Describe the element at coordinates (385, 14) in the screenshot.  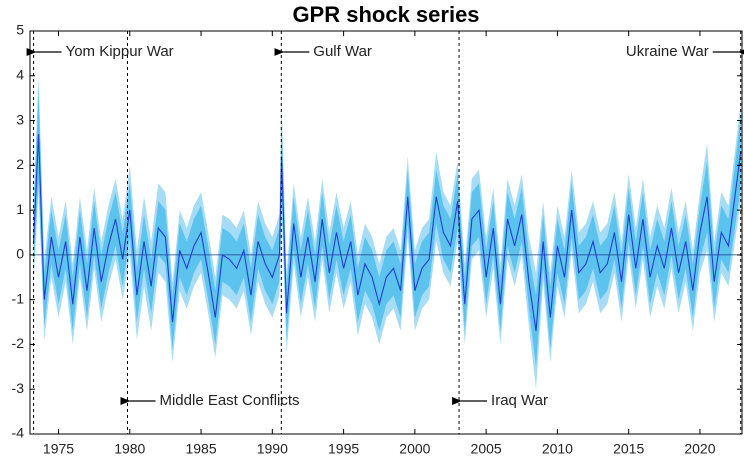
I see `chart-title: GPR shock series` at that location.